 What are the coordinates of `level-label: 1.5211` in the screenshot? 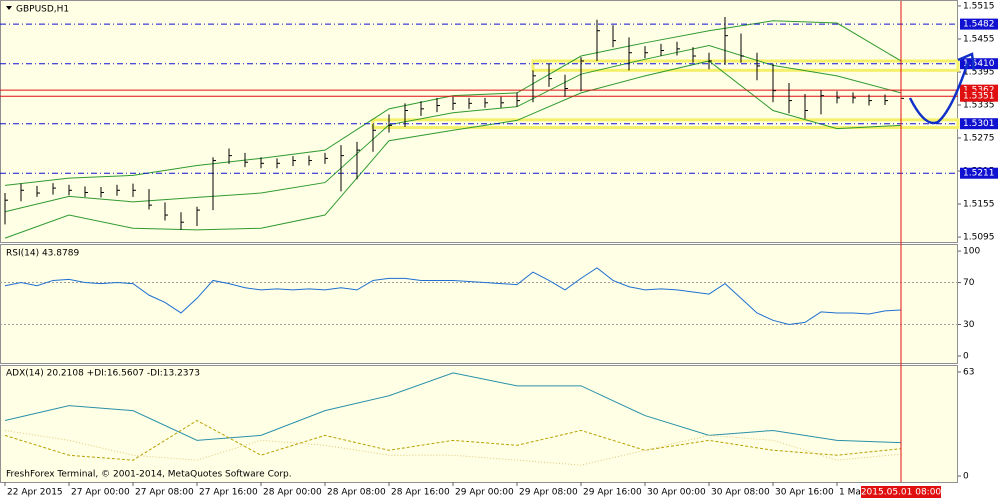 It's located at (979, 174).